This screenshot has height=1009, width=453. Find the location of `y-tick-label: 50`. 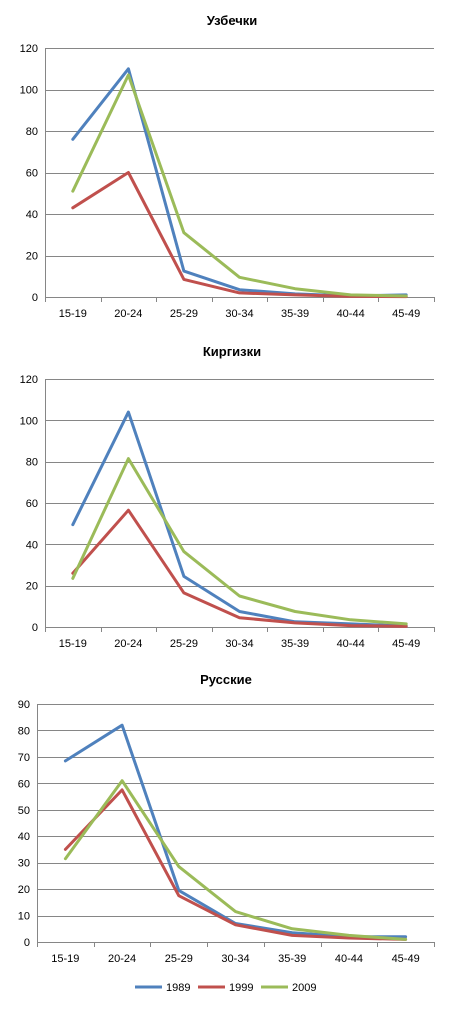

y-tick-label: 50 is located at coordinates (24, 811).